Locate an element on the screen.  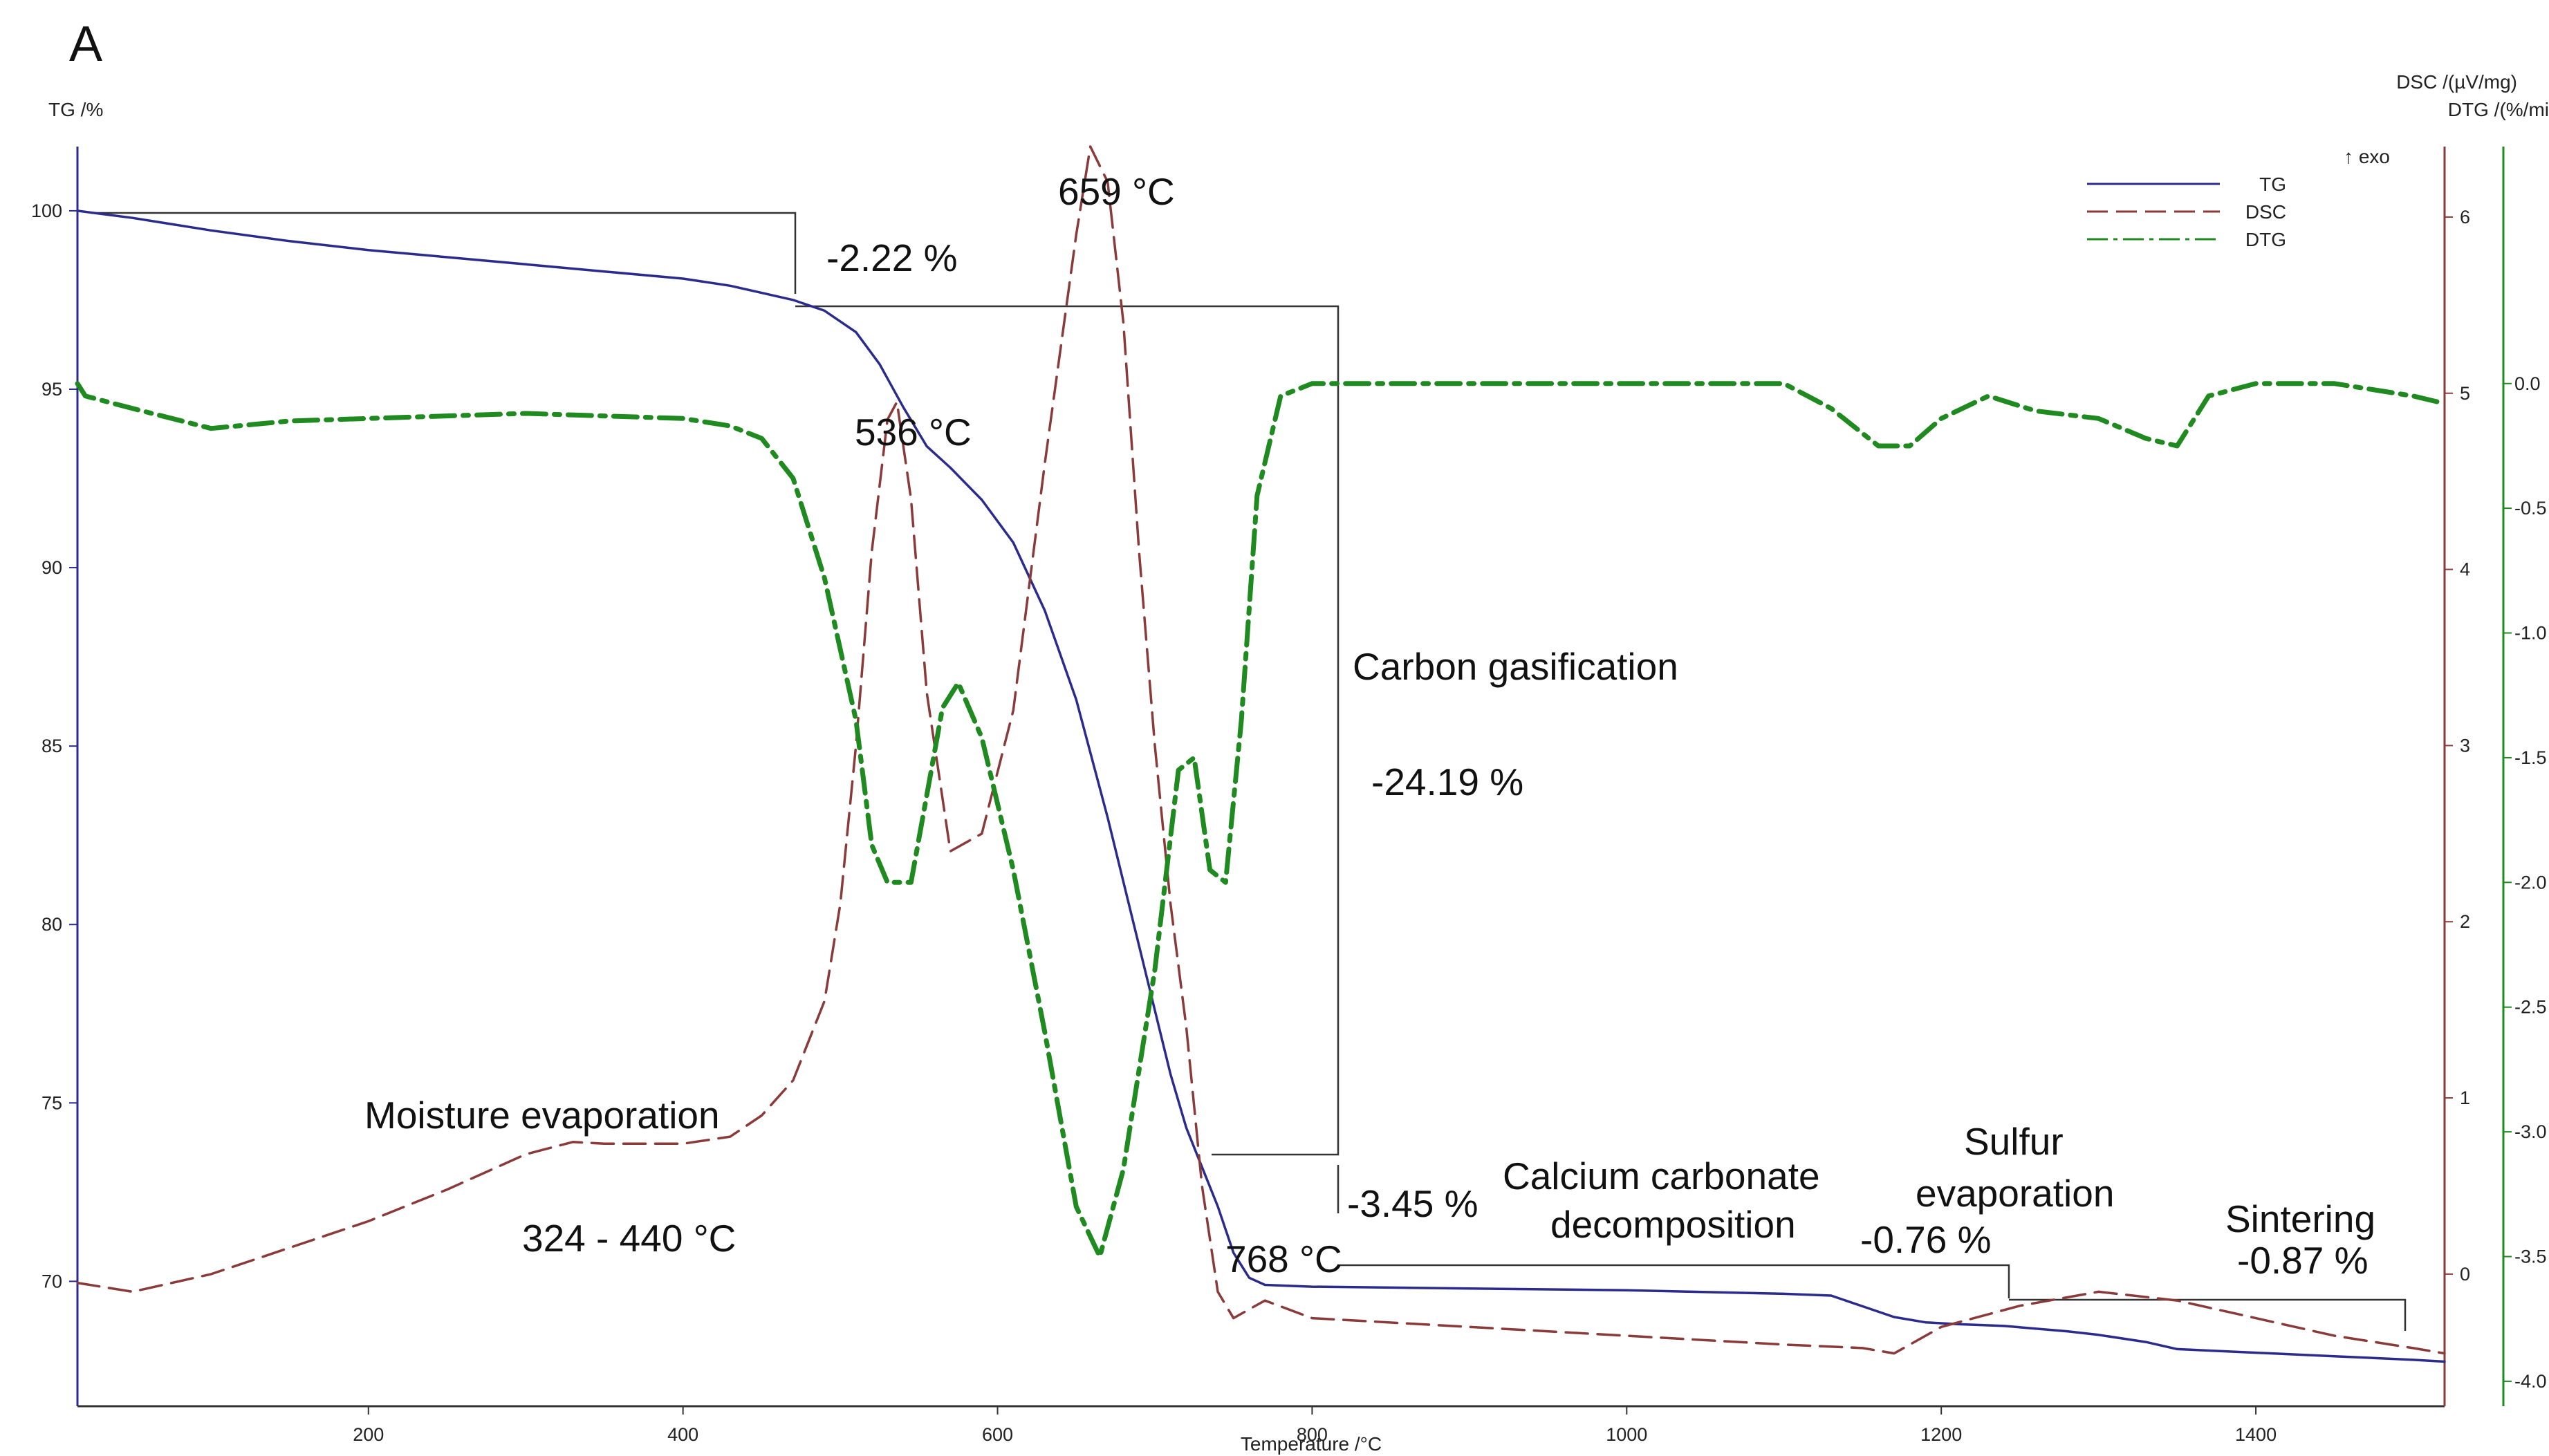
dsc-tick-label: 3 is located at coordinates (2465, 745).